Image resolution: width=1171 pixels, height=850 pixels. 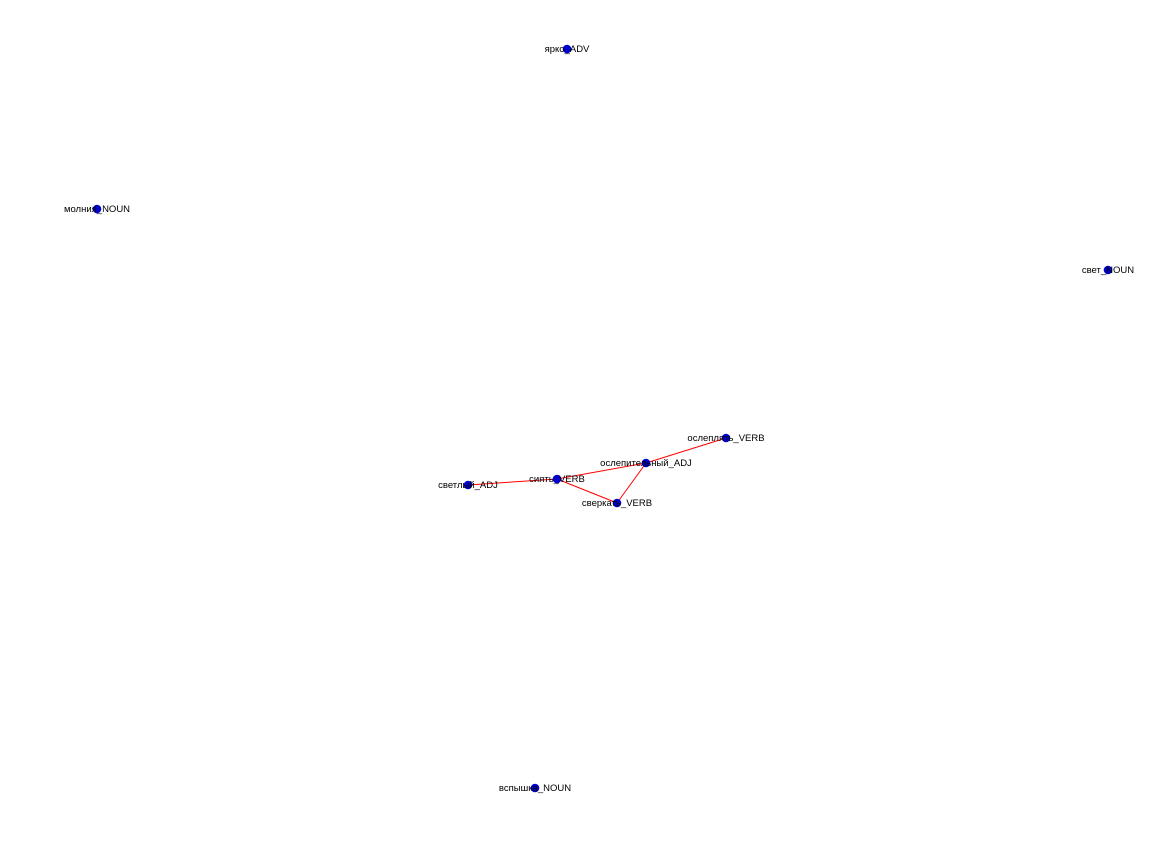 I want to click on node-label-svet: свет_NOUN, so click(x=1108, y=270).